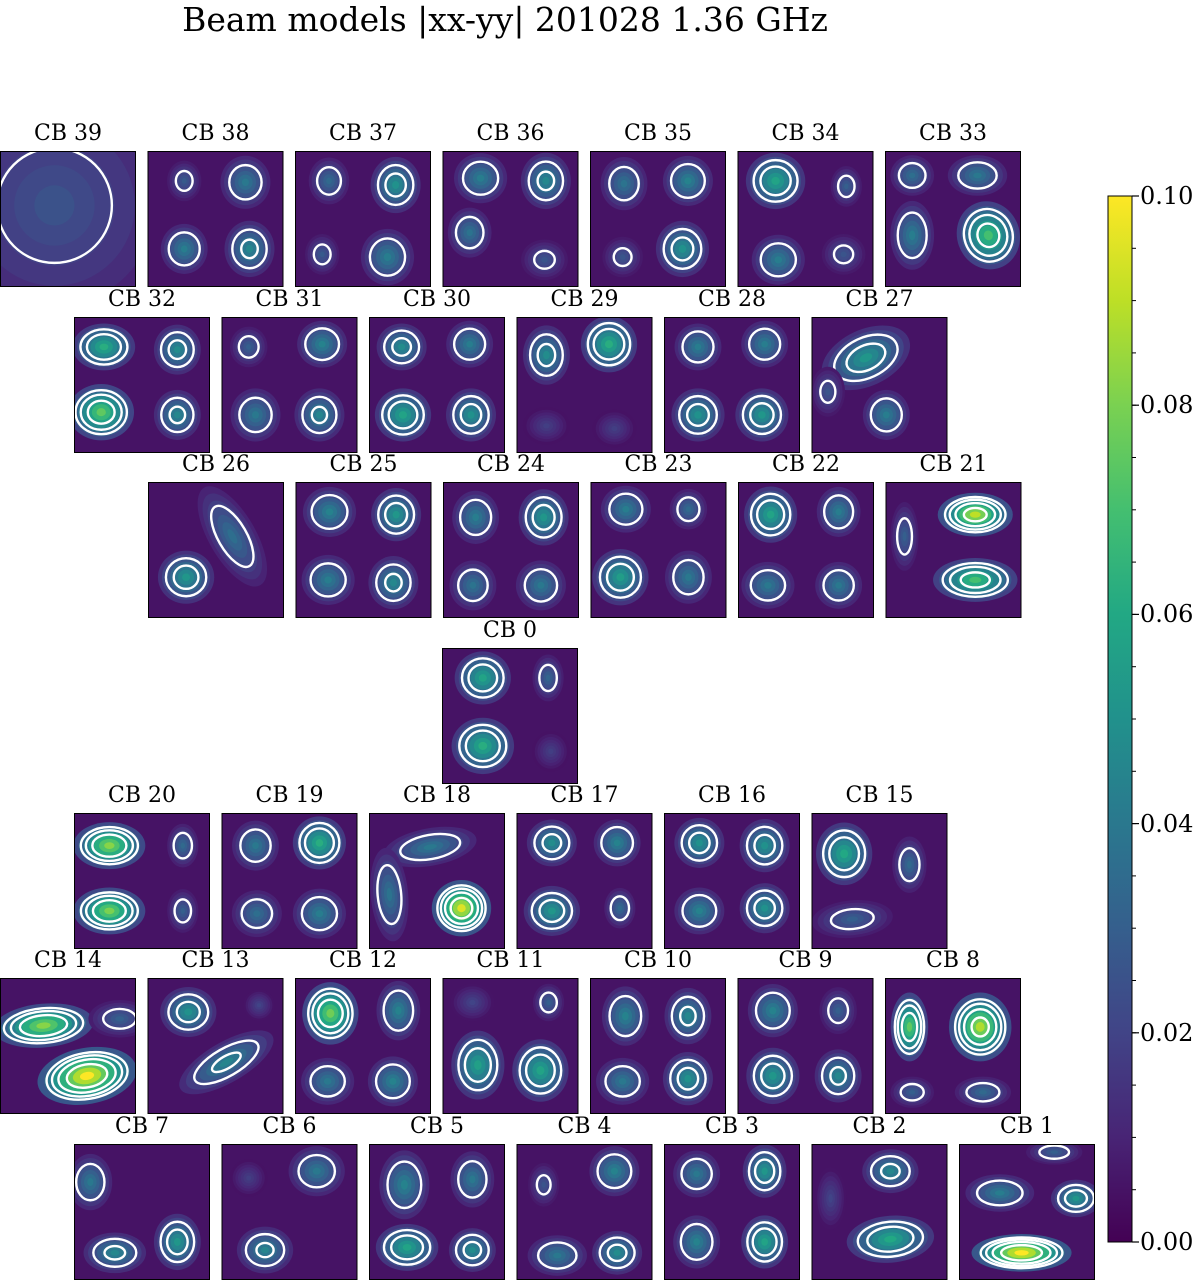 The width and height of the screenshot is (1200, 1282). Describe the element at coordinates (879, 299) in the screenshot. I see `panel-label-cb-27: CB 27` at that location.